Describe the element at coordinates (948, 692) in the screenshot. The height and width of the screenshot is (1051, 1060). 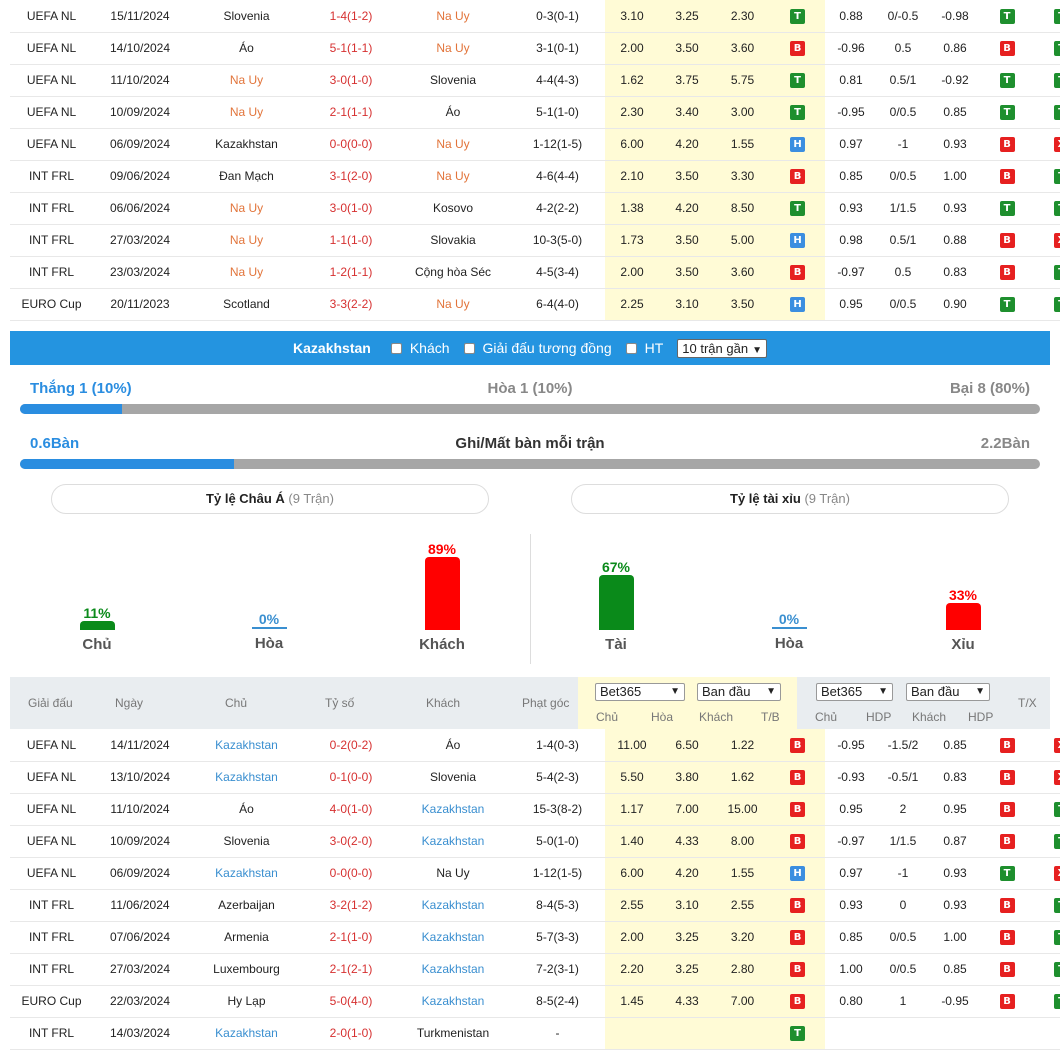
I see `odds-type-select-2: Ban đầu ▼` at that location.